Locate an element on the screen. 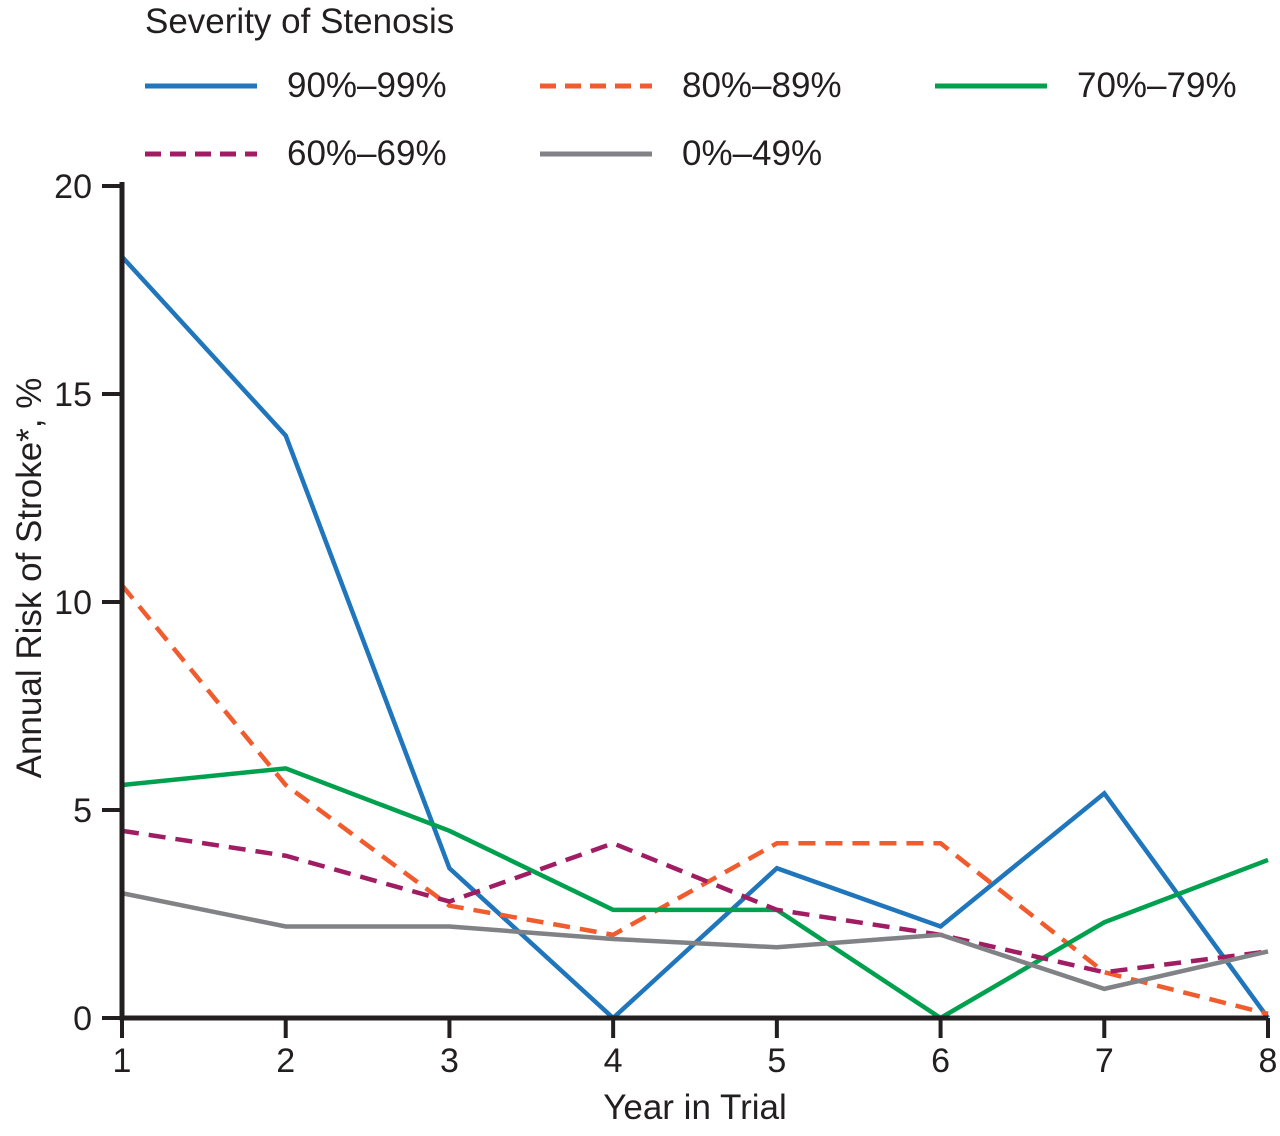  legend-label-70-79: 70%–79% is located at coordinates (1157, 85).